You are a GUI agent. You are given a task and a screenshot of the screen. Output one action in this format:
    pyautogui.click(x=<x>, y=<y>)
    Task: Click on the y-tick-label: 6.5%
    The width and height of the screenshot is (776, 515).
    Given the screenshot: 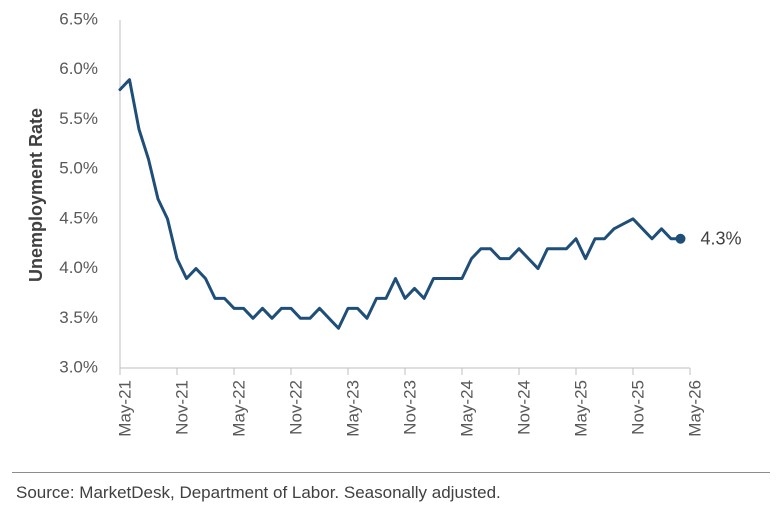 What is the action you would take?
    pyautogui.click(x=78, y=18)
    